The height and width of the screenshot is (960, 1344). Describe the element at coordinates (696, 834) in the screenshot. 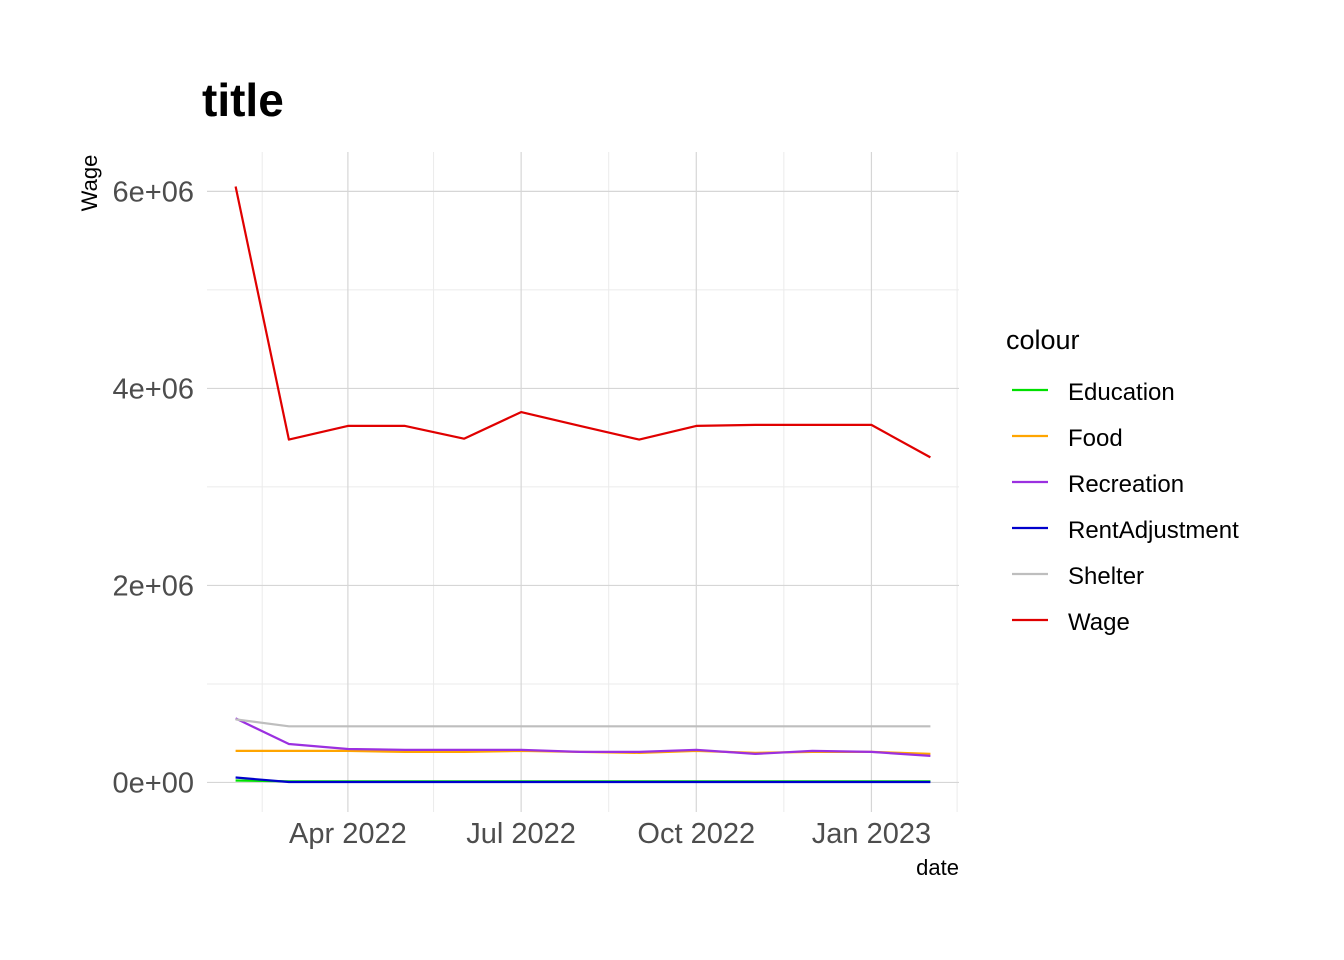

I see `x-tick-label: Oct 2022` at that location.